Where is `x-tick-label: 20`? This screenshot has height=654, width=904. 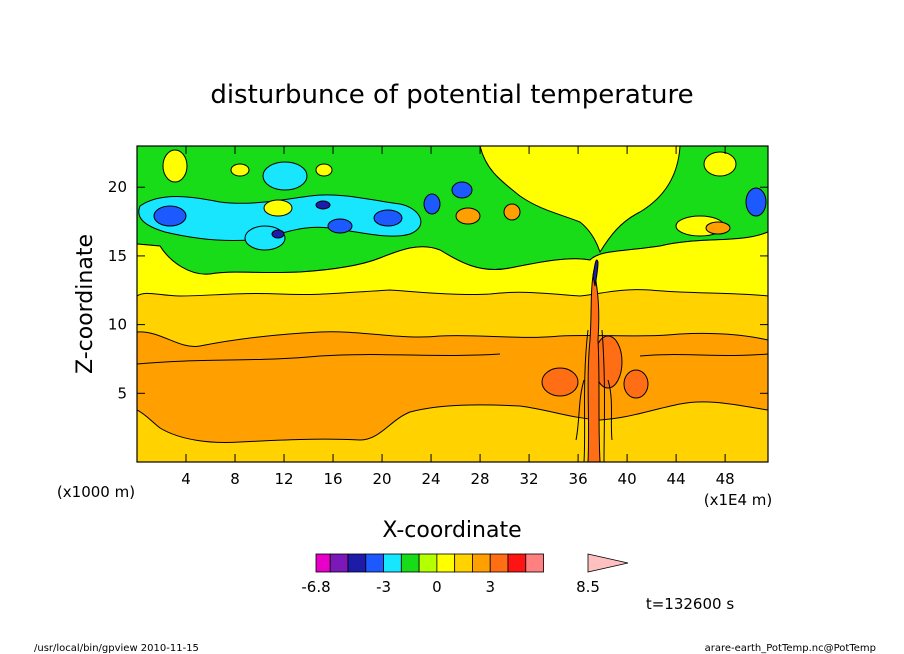 x-tick-label: 20 is located at coordinates (382, 479).